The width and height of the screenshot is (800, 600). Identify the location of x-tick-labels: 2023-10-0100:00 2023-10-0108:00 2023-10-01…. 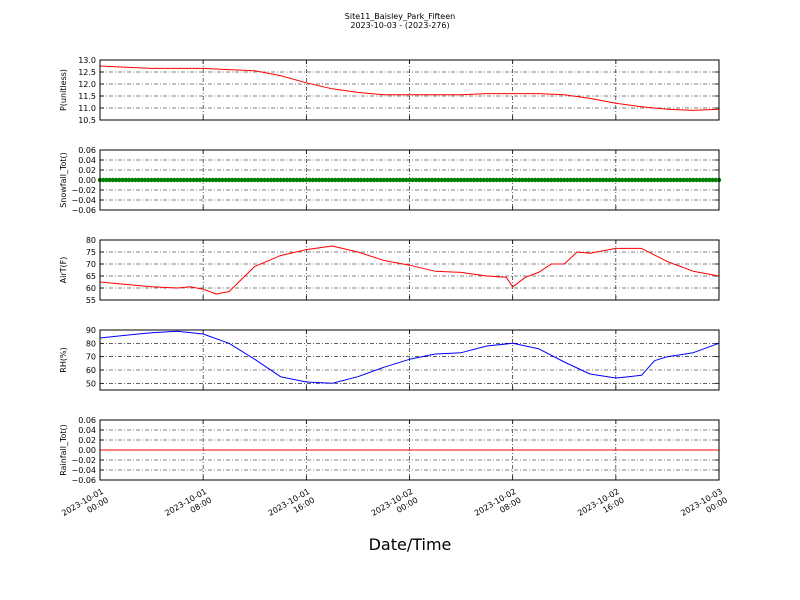
(394, 507).